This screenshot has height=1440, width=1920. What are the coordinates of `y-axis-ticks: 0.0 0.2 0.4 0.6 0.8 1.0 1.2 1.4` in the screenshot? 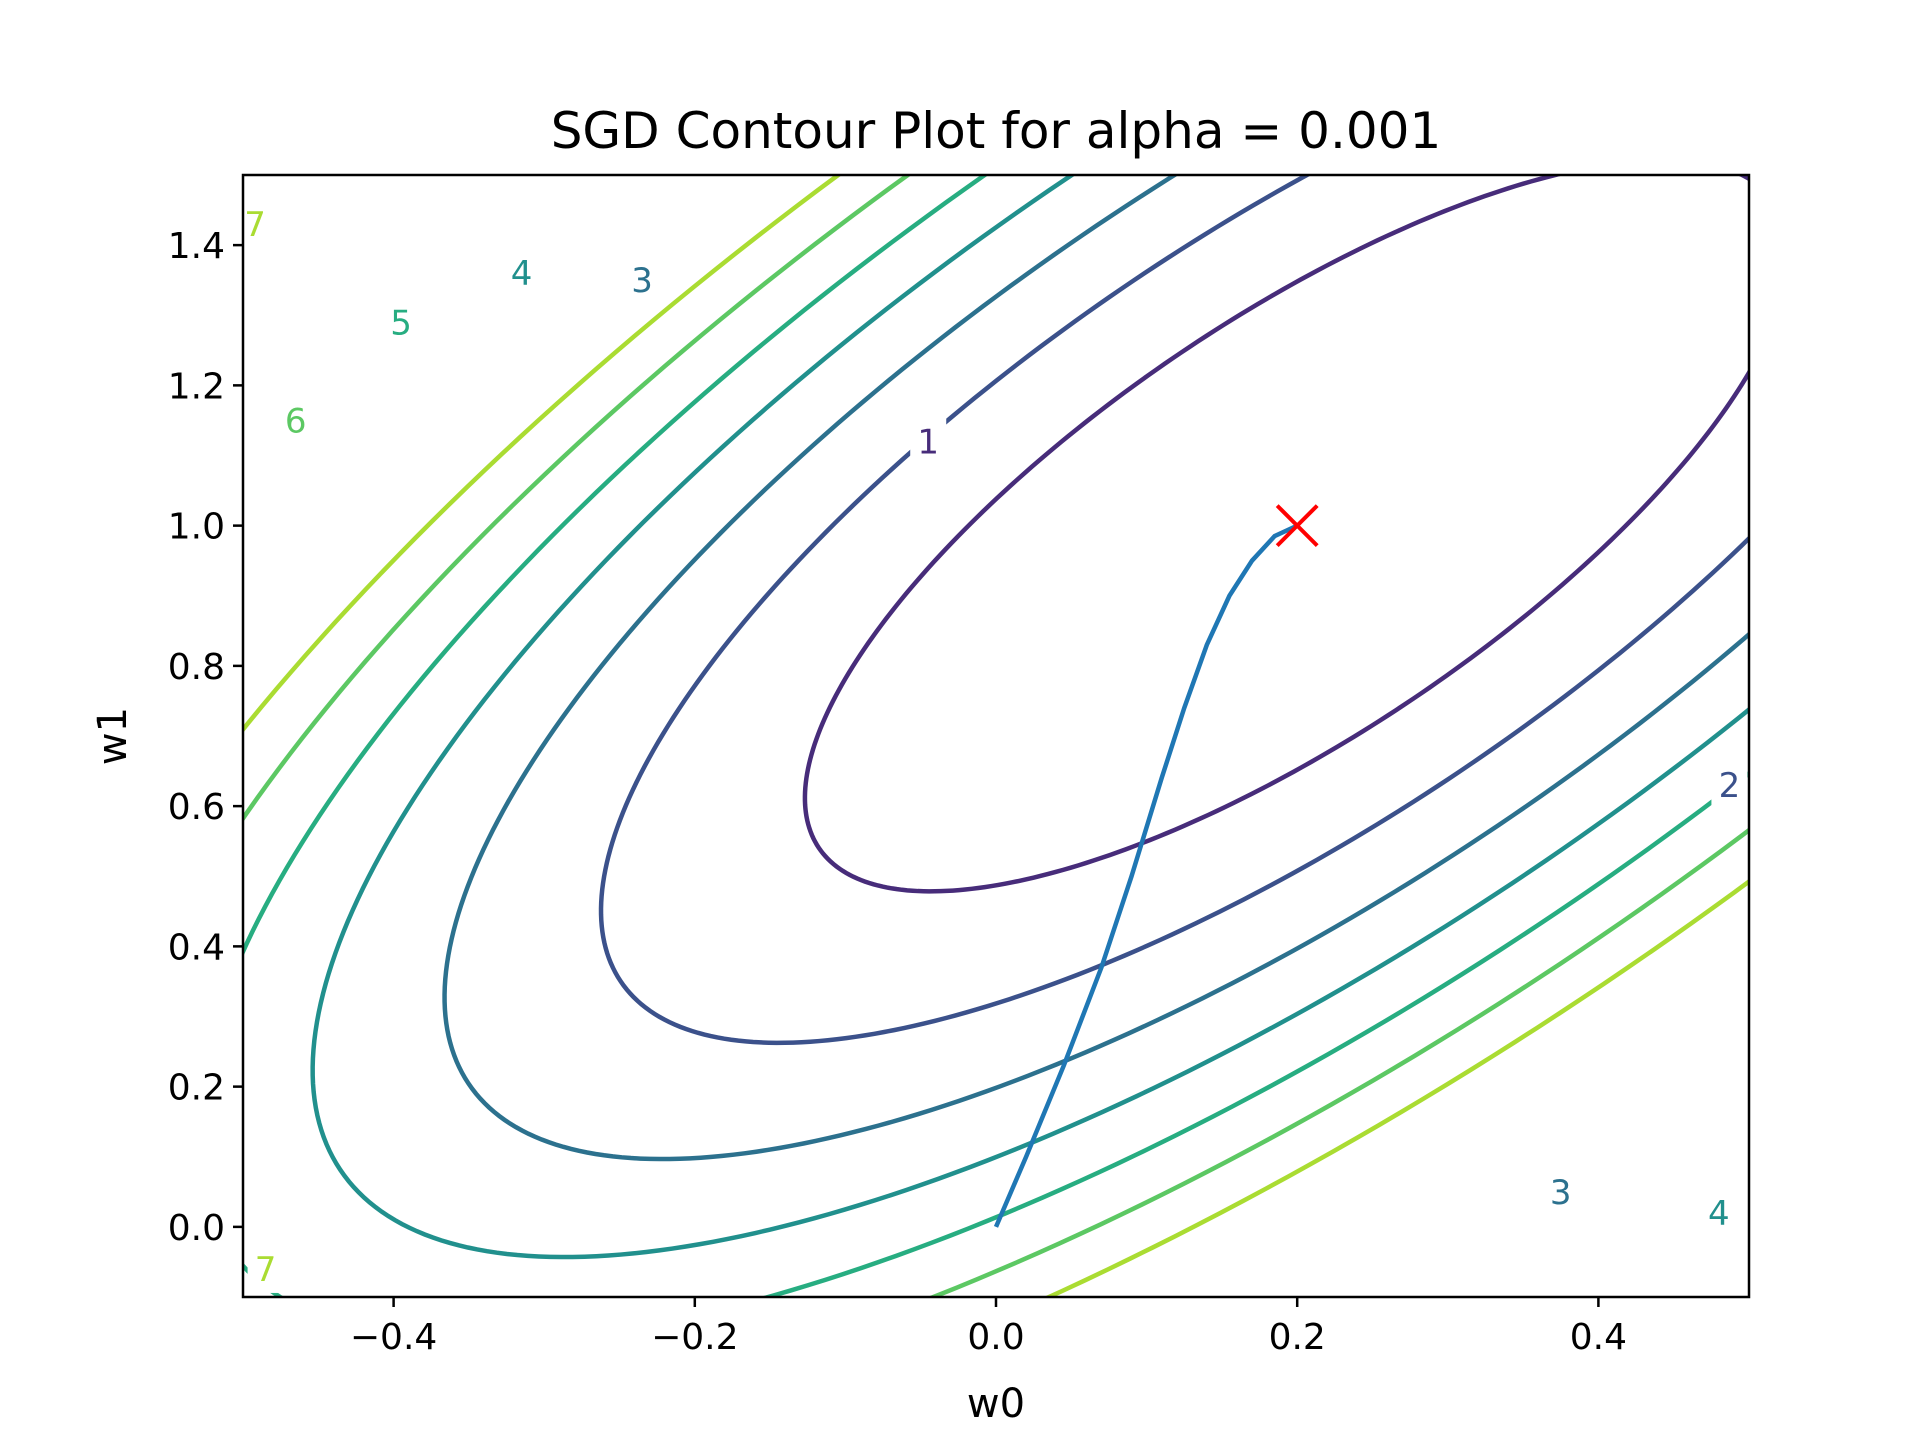 It's located at (205, 737).